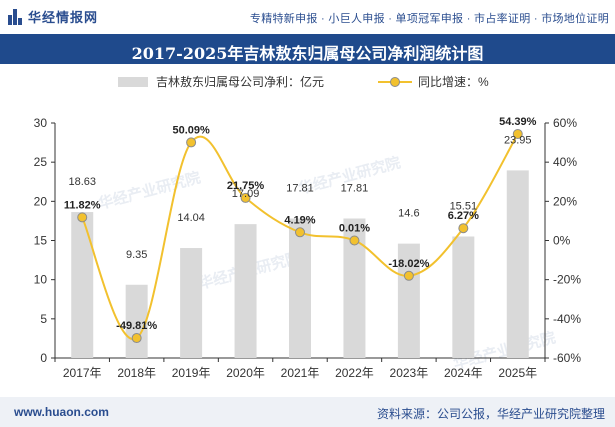 The image size is (615, 427). I want to click on x-tick-label: 2022年, so click(354, 373).